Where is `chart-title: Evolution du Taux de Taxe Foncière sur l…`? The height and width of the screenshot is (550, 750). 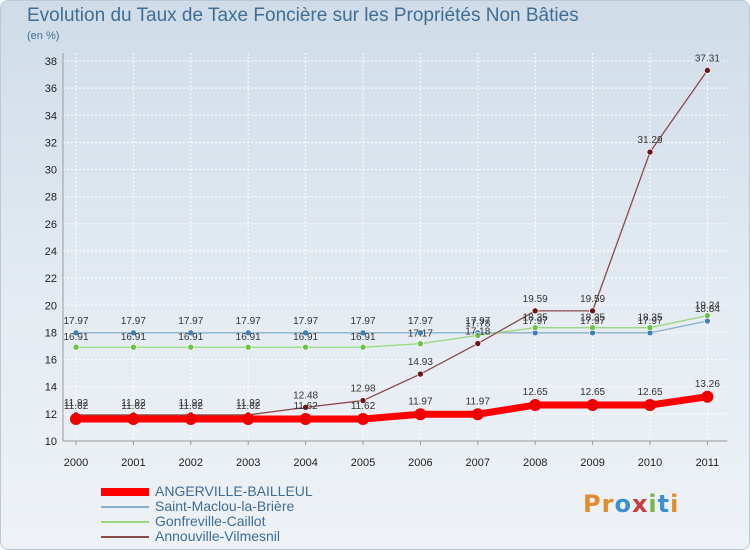 chart-title: Evolution du Taux de Taxe Foncière sur l… is located at coordinates (303, 15).